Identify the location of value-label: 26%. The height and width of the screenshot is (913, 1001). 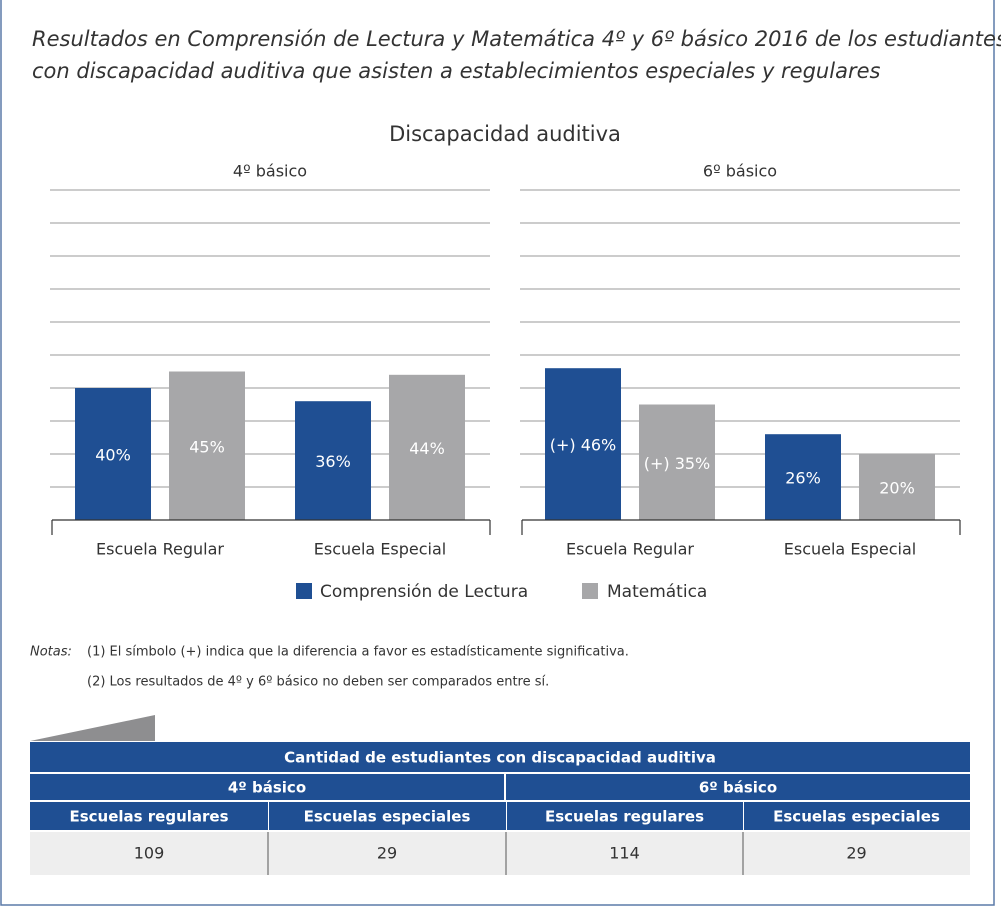
(803, 478).